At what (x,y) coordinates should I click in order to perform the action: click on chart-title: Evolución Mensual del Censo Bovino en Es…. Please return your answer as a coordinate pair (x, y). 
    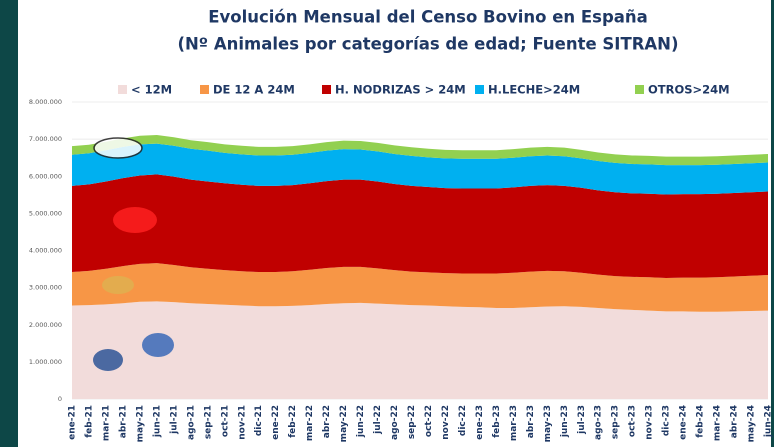
    Looking at the image, I should click on (428, 17).